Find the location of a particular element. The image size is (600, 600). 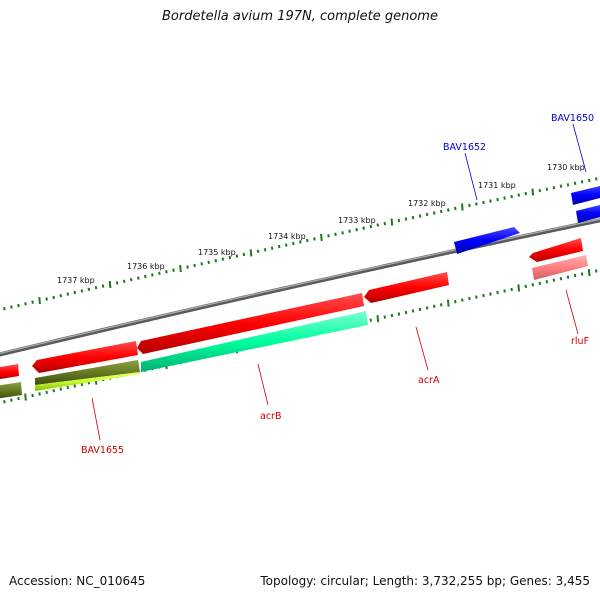

page-title: Bordetella avium 197N, complete genome is located at coordinates (300, 16).